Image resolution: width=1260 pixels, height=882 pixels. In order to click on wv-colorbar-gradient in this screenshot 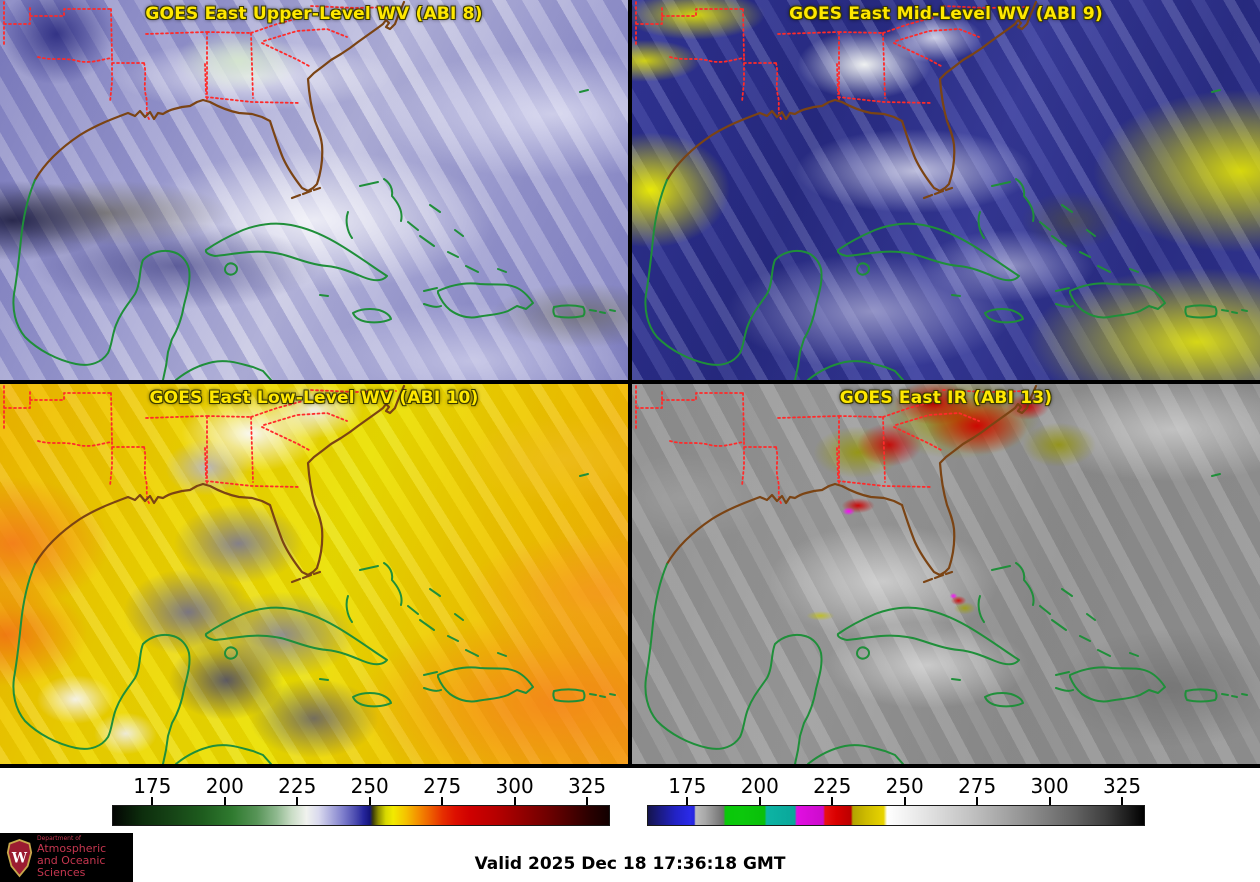, I will do `click(361, 815)`.